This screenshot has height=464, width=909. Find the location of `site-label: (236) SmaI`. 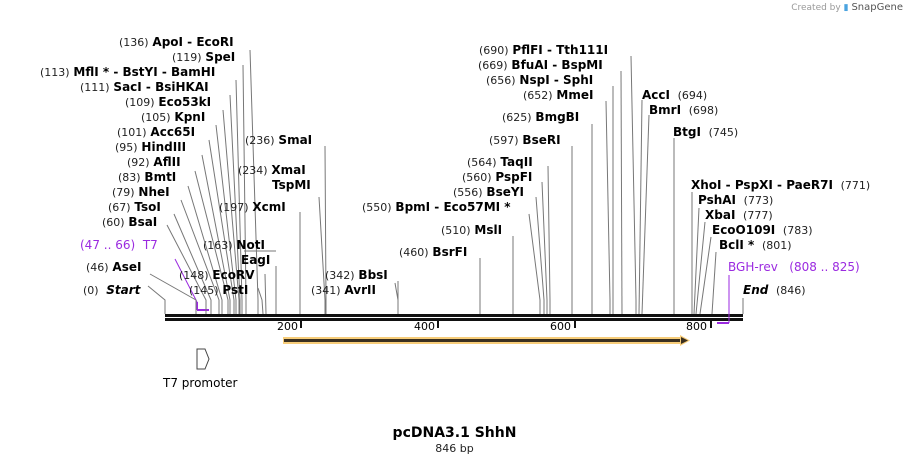

site-label: (236) SmaI is located at coordinates (279, 140).